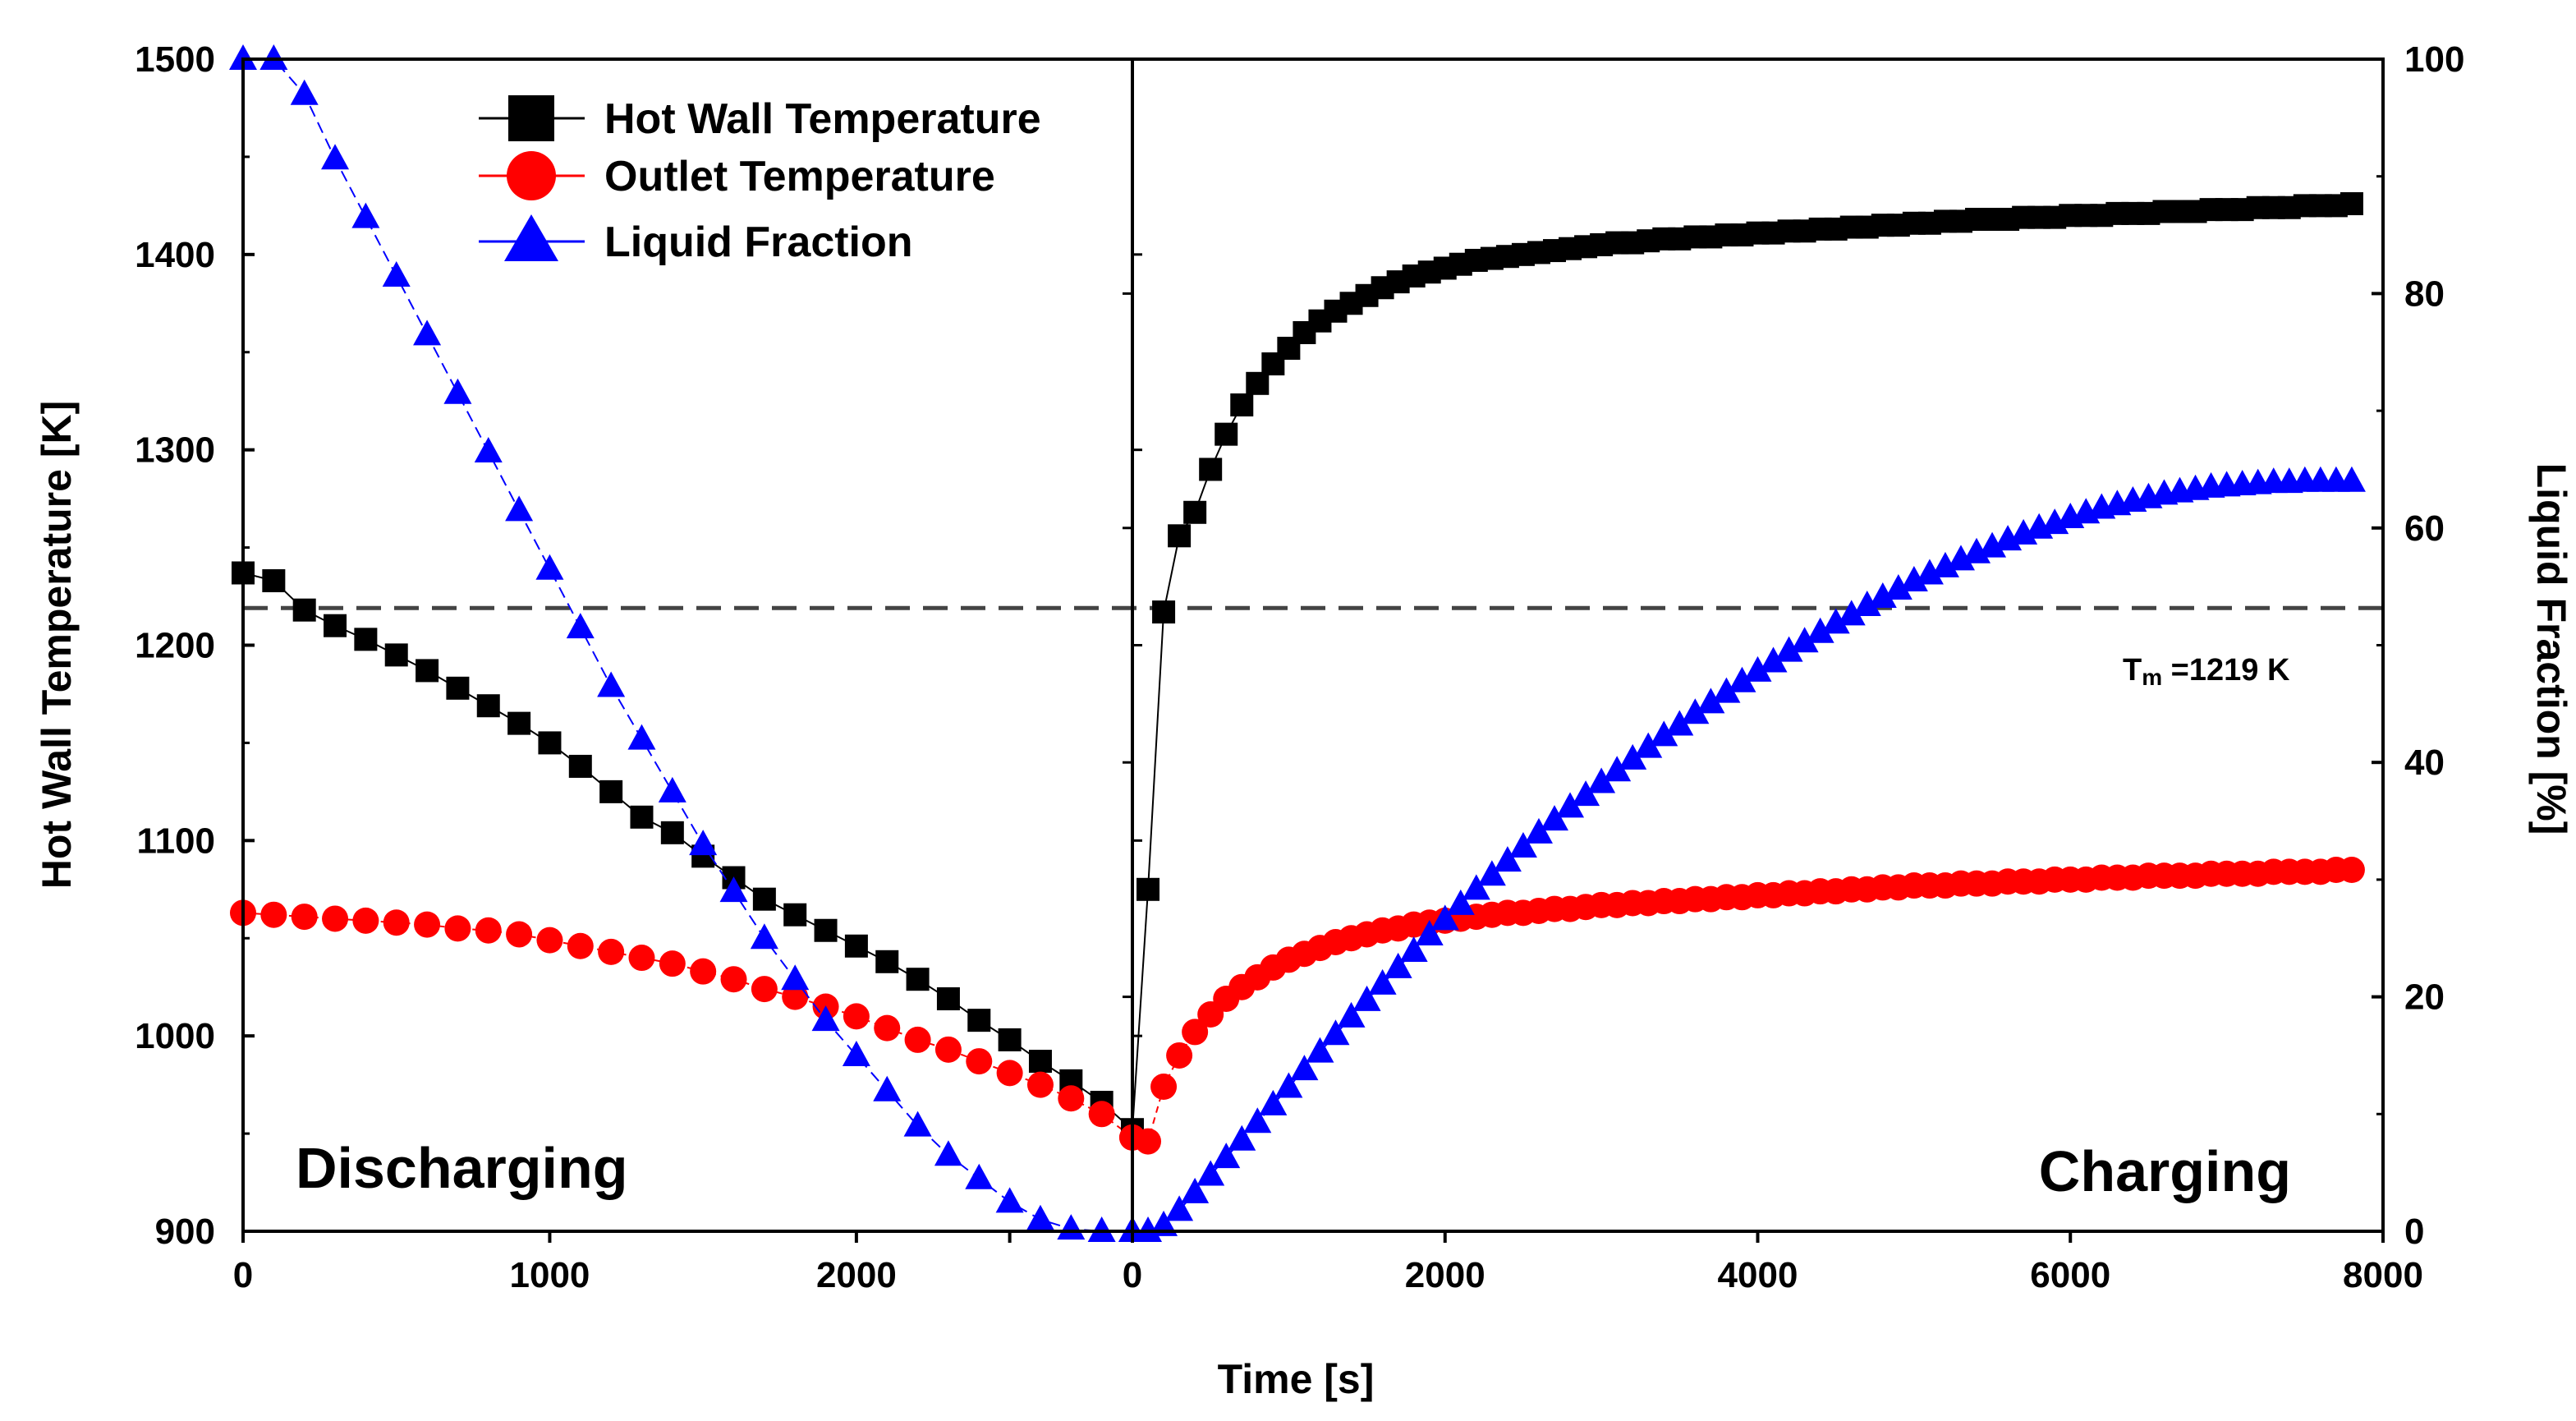 This screenshot has height=1421, width=2576. I want to click on x-tick-label: 2000, so click(1445, 1275).